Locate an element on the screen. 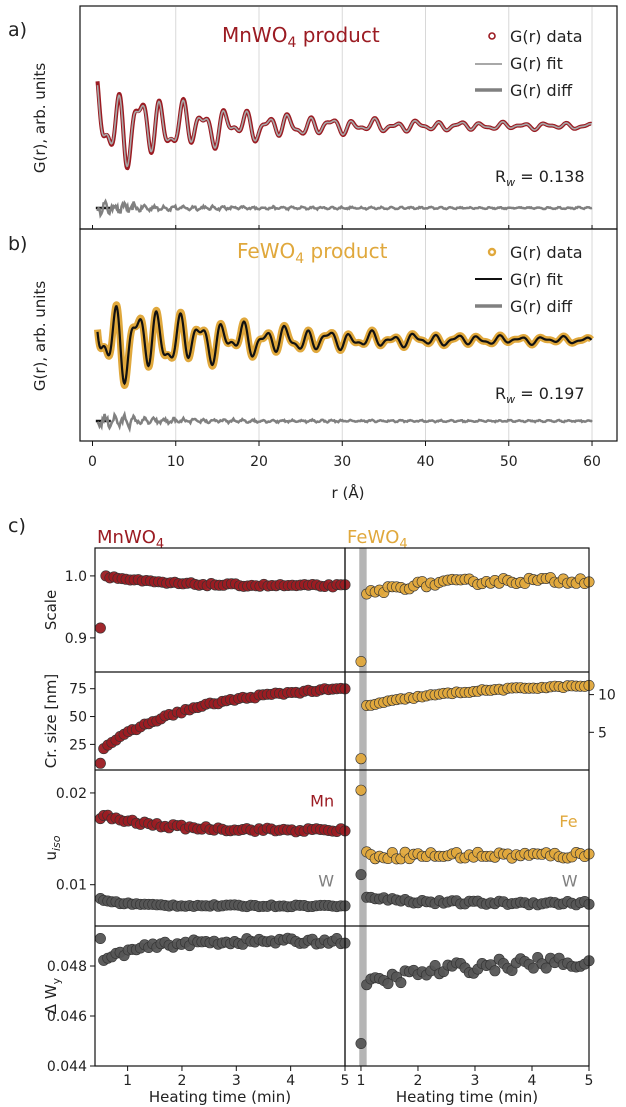 This screenshot has width=626, height=1107. xtick-c-label-l-4: 4 is located at coordinates (290, 1081).